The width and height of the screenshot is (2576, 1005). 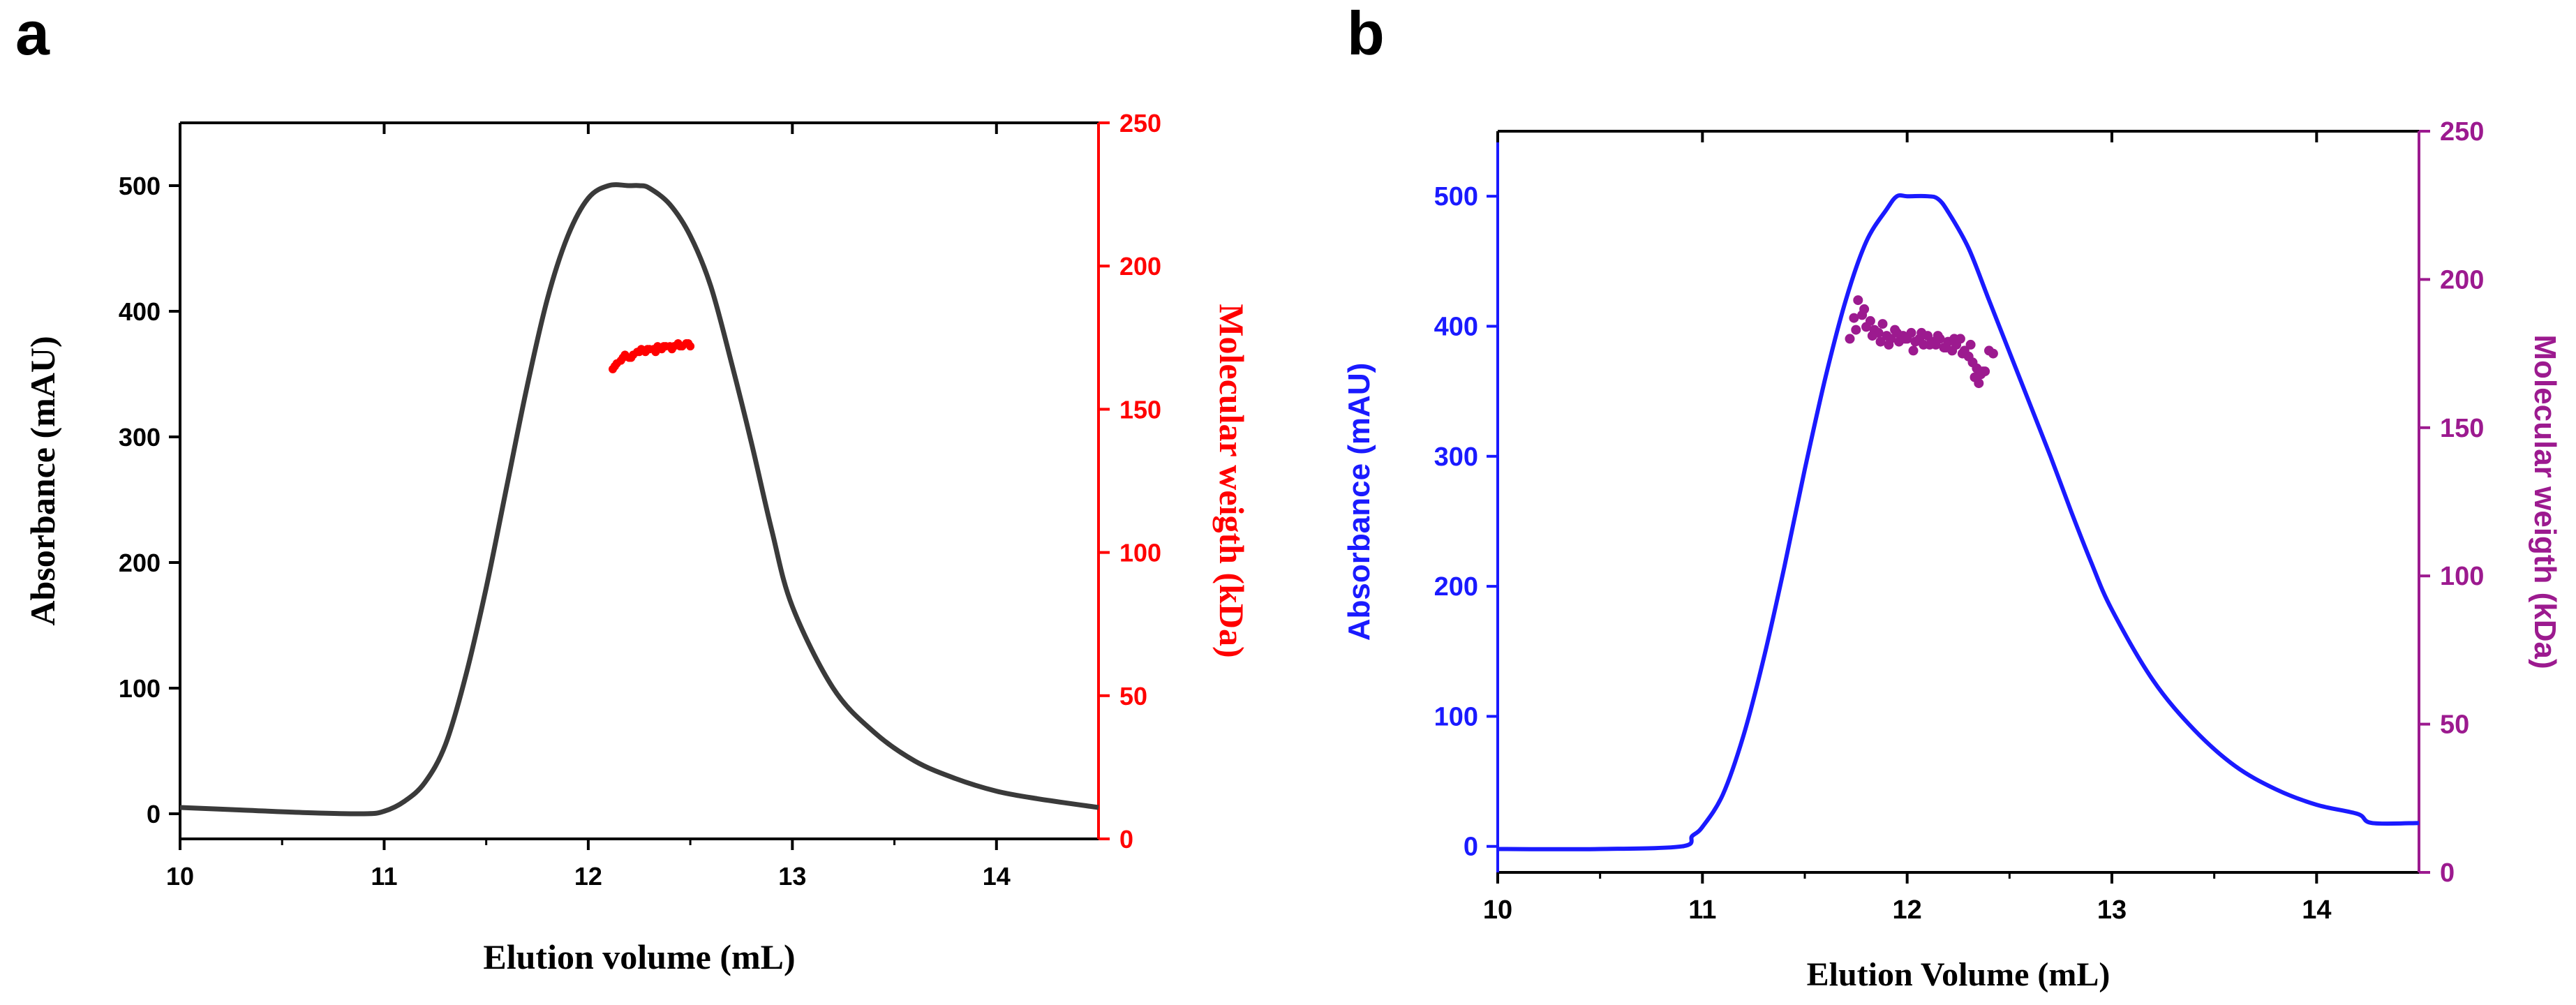 What do you see at coordinates (1366, 34) in the screenshot?
I see `panel-b-label: b` at bounding box center [1366, 34].